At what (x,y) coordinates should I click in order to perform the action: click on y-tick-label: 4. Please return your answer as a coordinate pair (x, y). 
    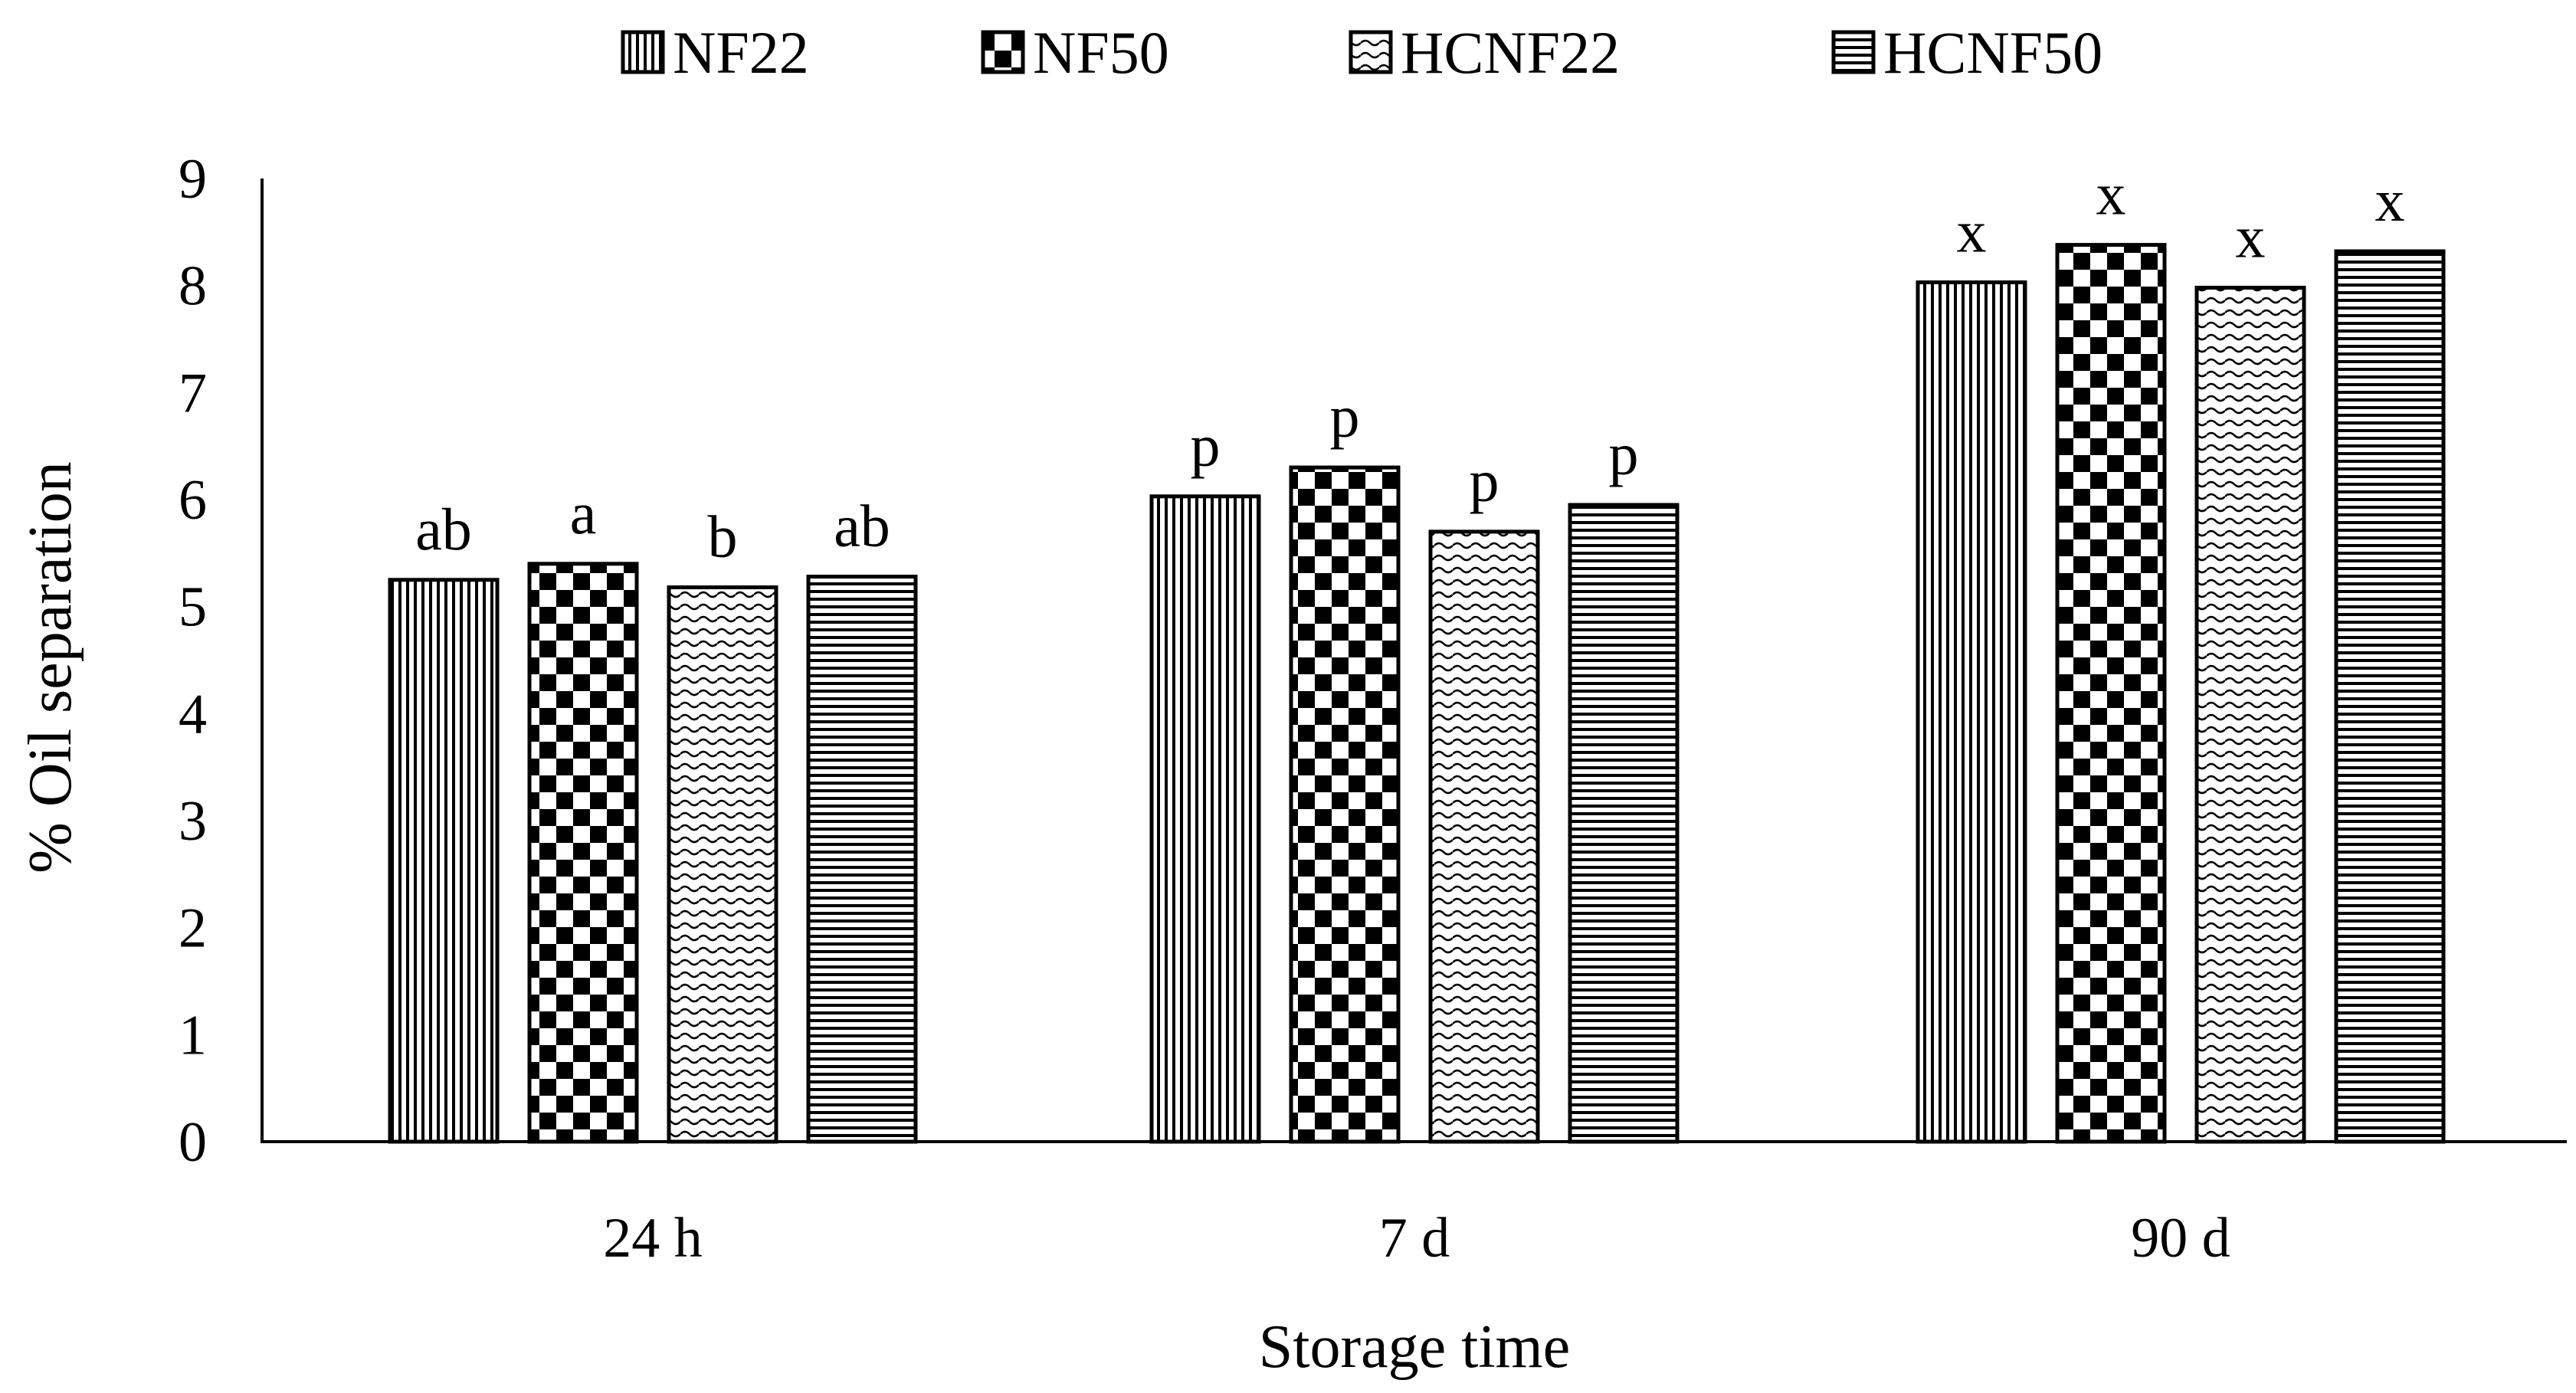
    Looking at the image, I should click on (193, 714).